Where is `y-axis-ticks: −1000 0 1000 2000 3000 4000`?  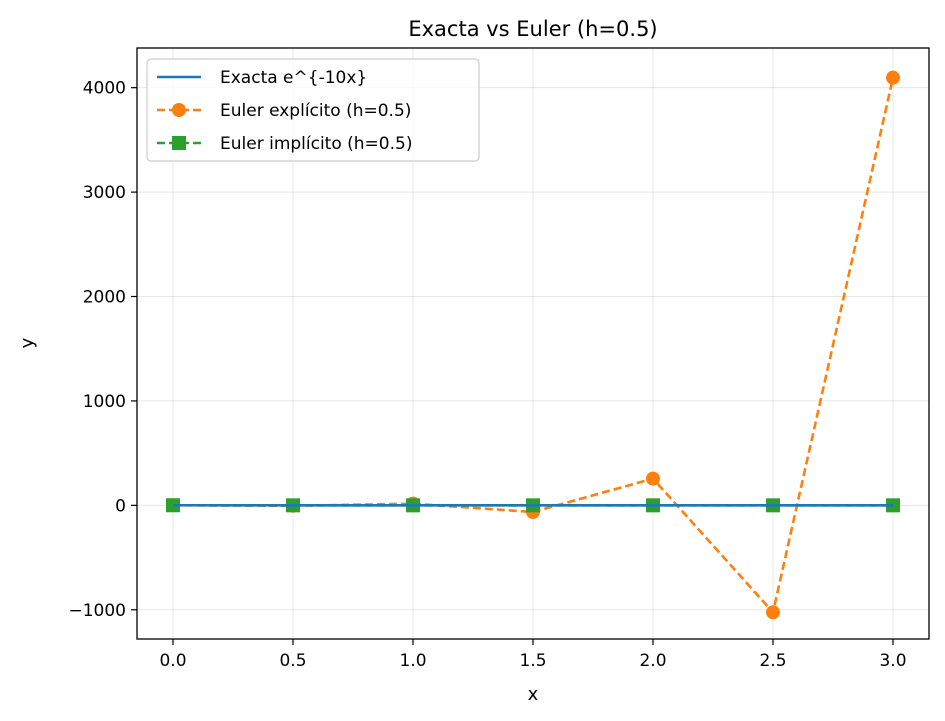 y-axis-ticks: −1000 0 1000 2000 3000 4000 is located at coordinates (102, 350).